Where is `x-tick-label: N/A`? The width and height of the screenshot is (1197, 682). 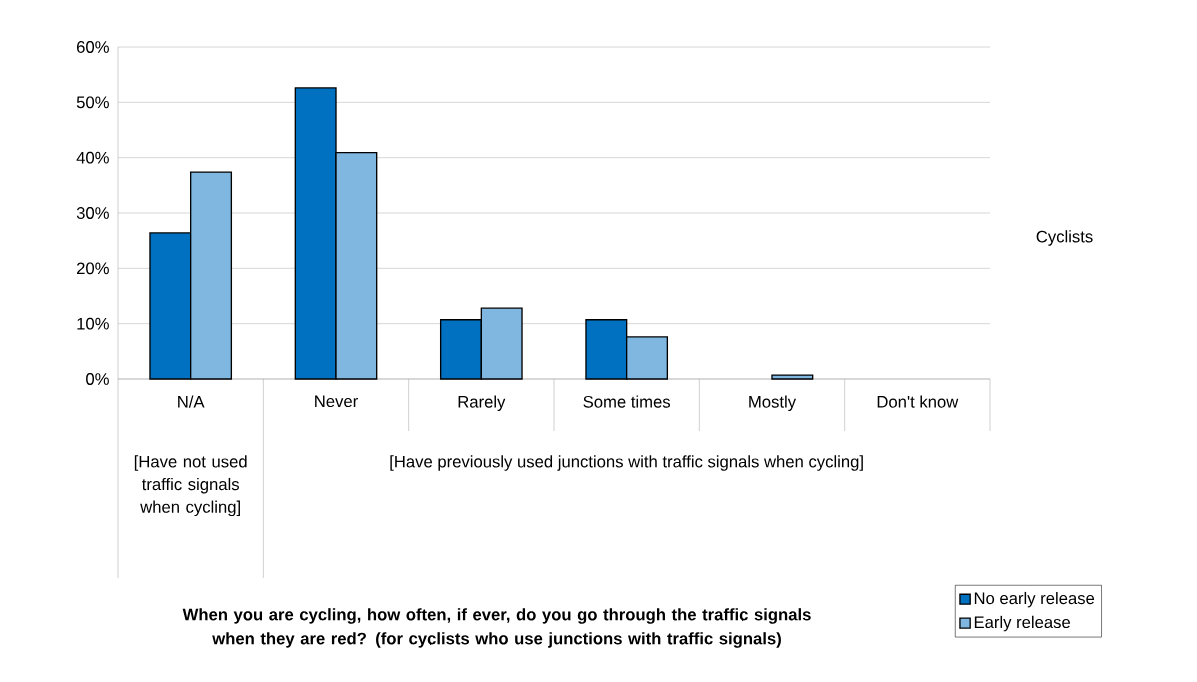
x-tick-label: N/A is located at coordinates (191, 401).